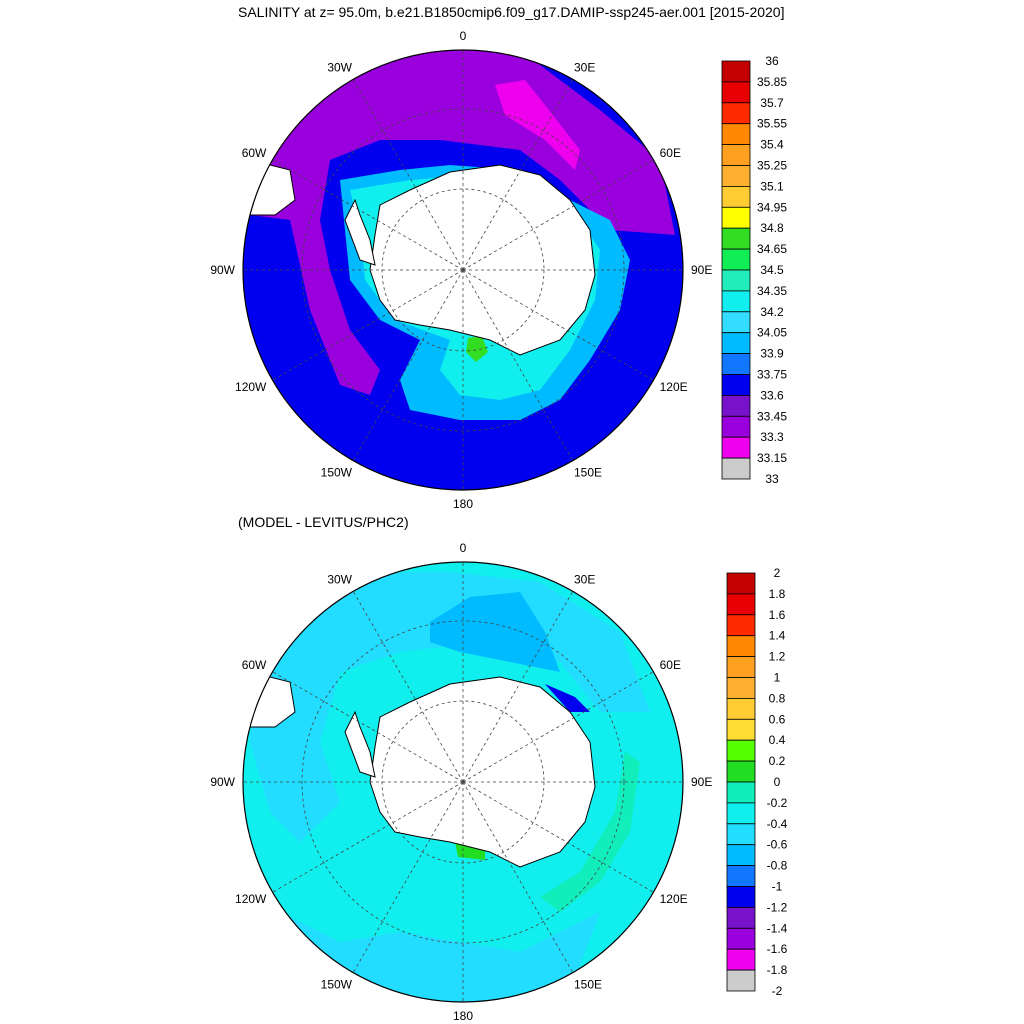 The height and width of the screenshot is (1024, 1024). I want to click on colorbar-level-label: 0.2, so click(777, 761).